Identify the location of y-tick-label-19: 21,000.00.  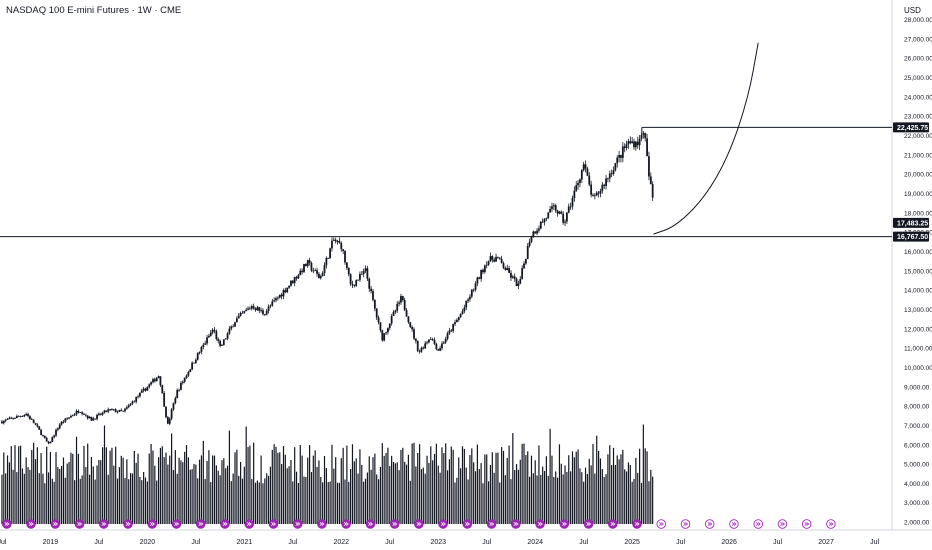
(918, 155).